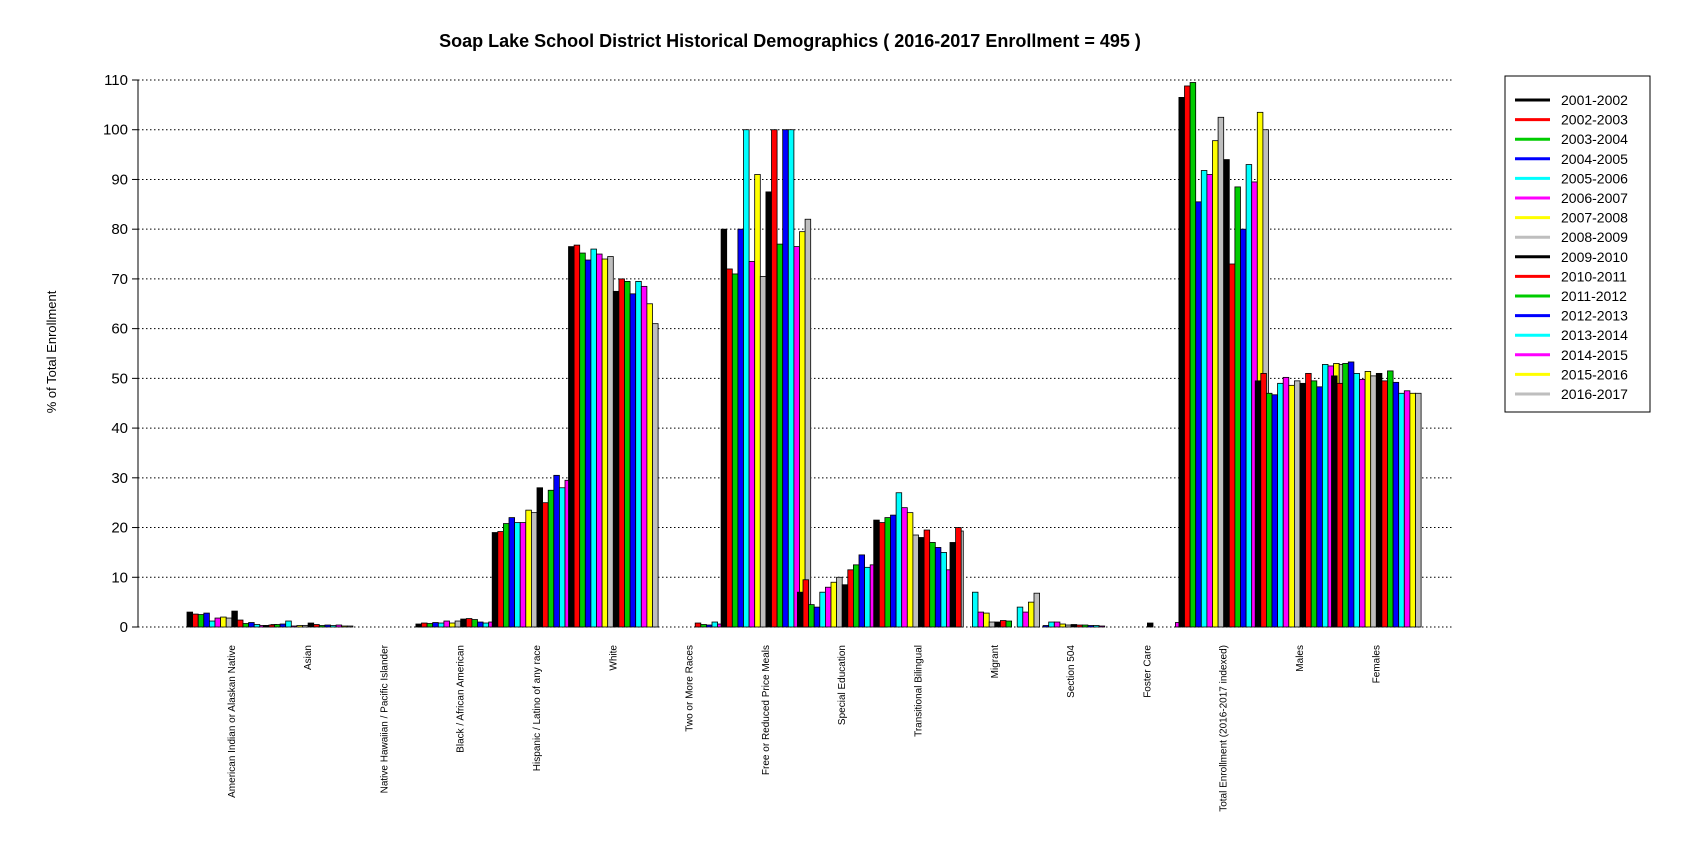 This screenshot has height=850, width=1700. Describe the element at coordinates (1594, 374) in the screenshot. I see `legend-label: 2015-2016` at that location.